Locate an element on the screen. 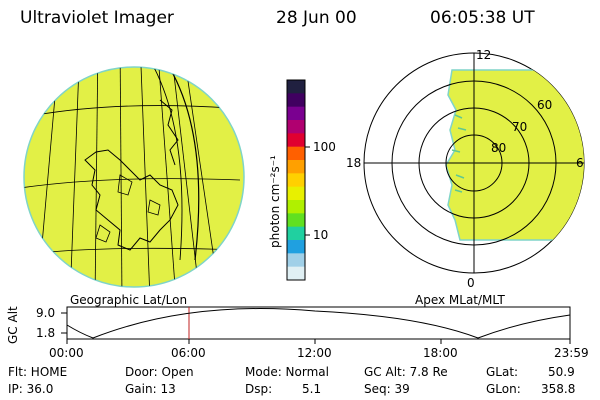 The width and height of the screenshot is (600, 400). mlat-label-70: 70 is located at coordinates (520, 127).